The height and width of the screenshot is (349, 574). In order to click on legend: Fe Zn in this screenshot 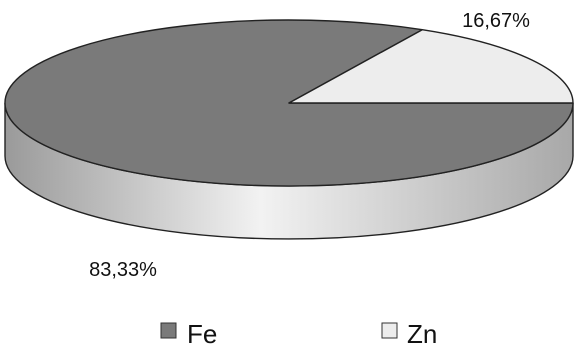, I will do `click(298, 334)`.